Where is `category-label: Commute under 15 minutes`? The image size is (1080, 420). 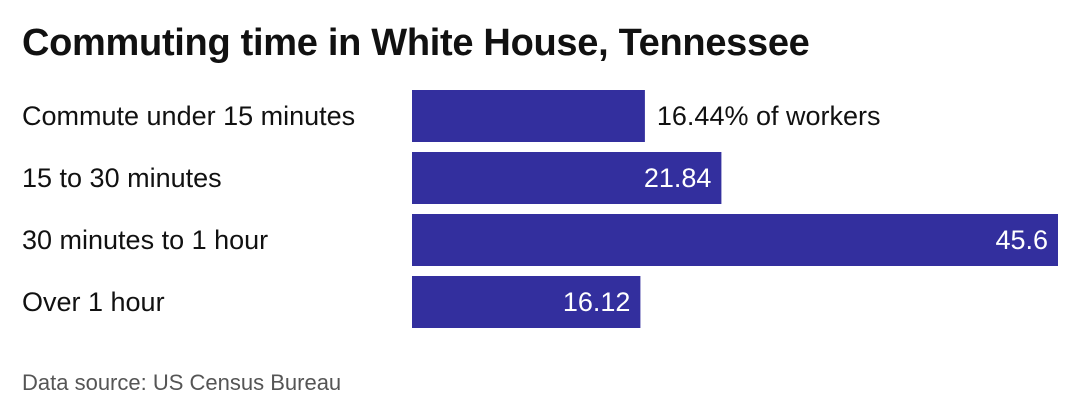
category-label: Commute under 15 minutes is located at coordinates (188, 116).